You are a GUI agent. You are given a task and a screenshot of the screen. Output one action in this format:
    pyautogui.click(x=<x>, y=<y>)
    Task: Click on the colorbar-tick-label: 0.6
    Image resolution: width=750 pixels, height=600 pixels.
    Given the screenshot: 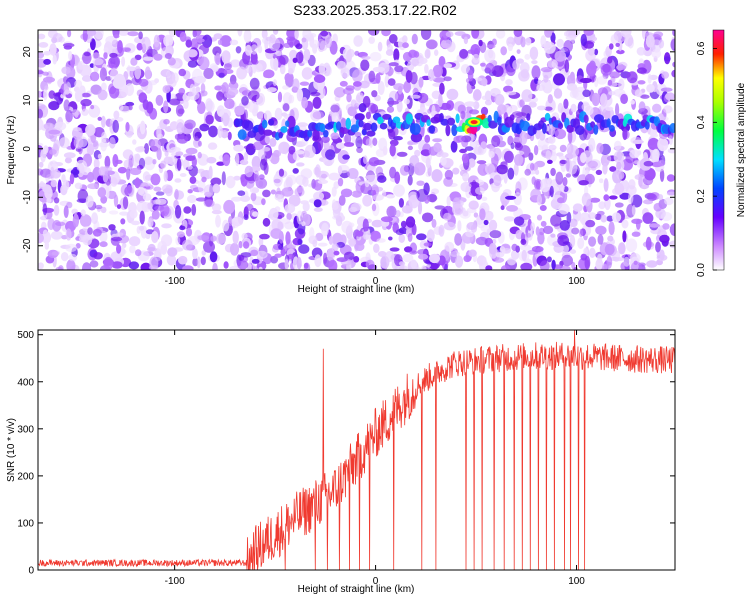 What is the action you would take?
    pyautogui.click(x=701, y=48)
    